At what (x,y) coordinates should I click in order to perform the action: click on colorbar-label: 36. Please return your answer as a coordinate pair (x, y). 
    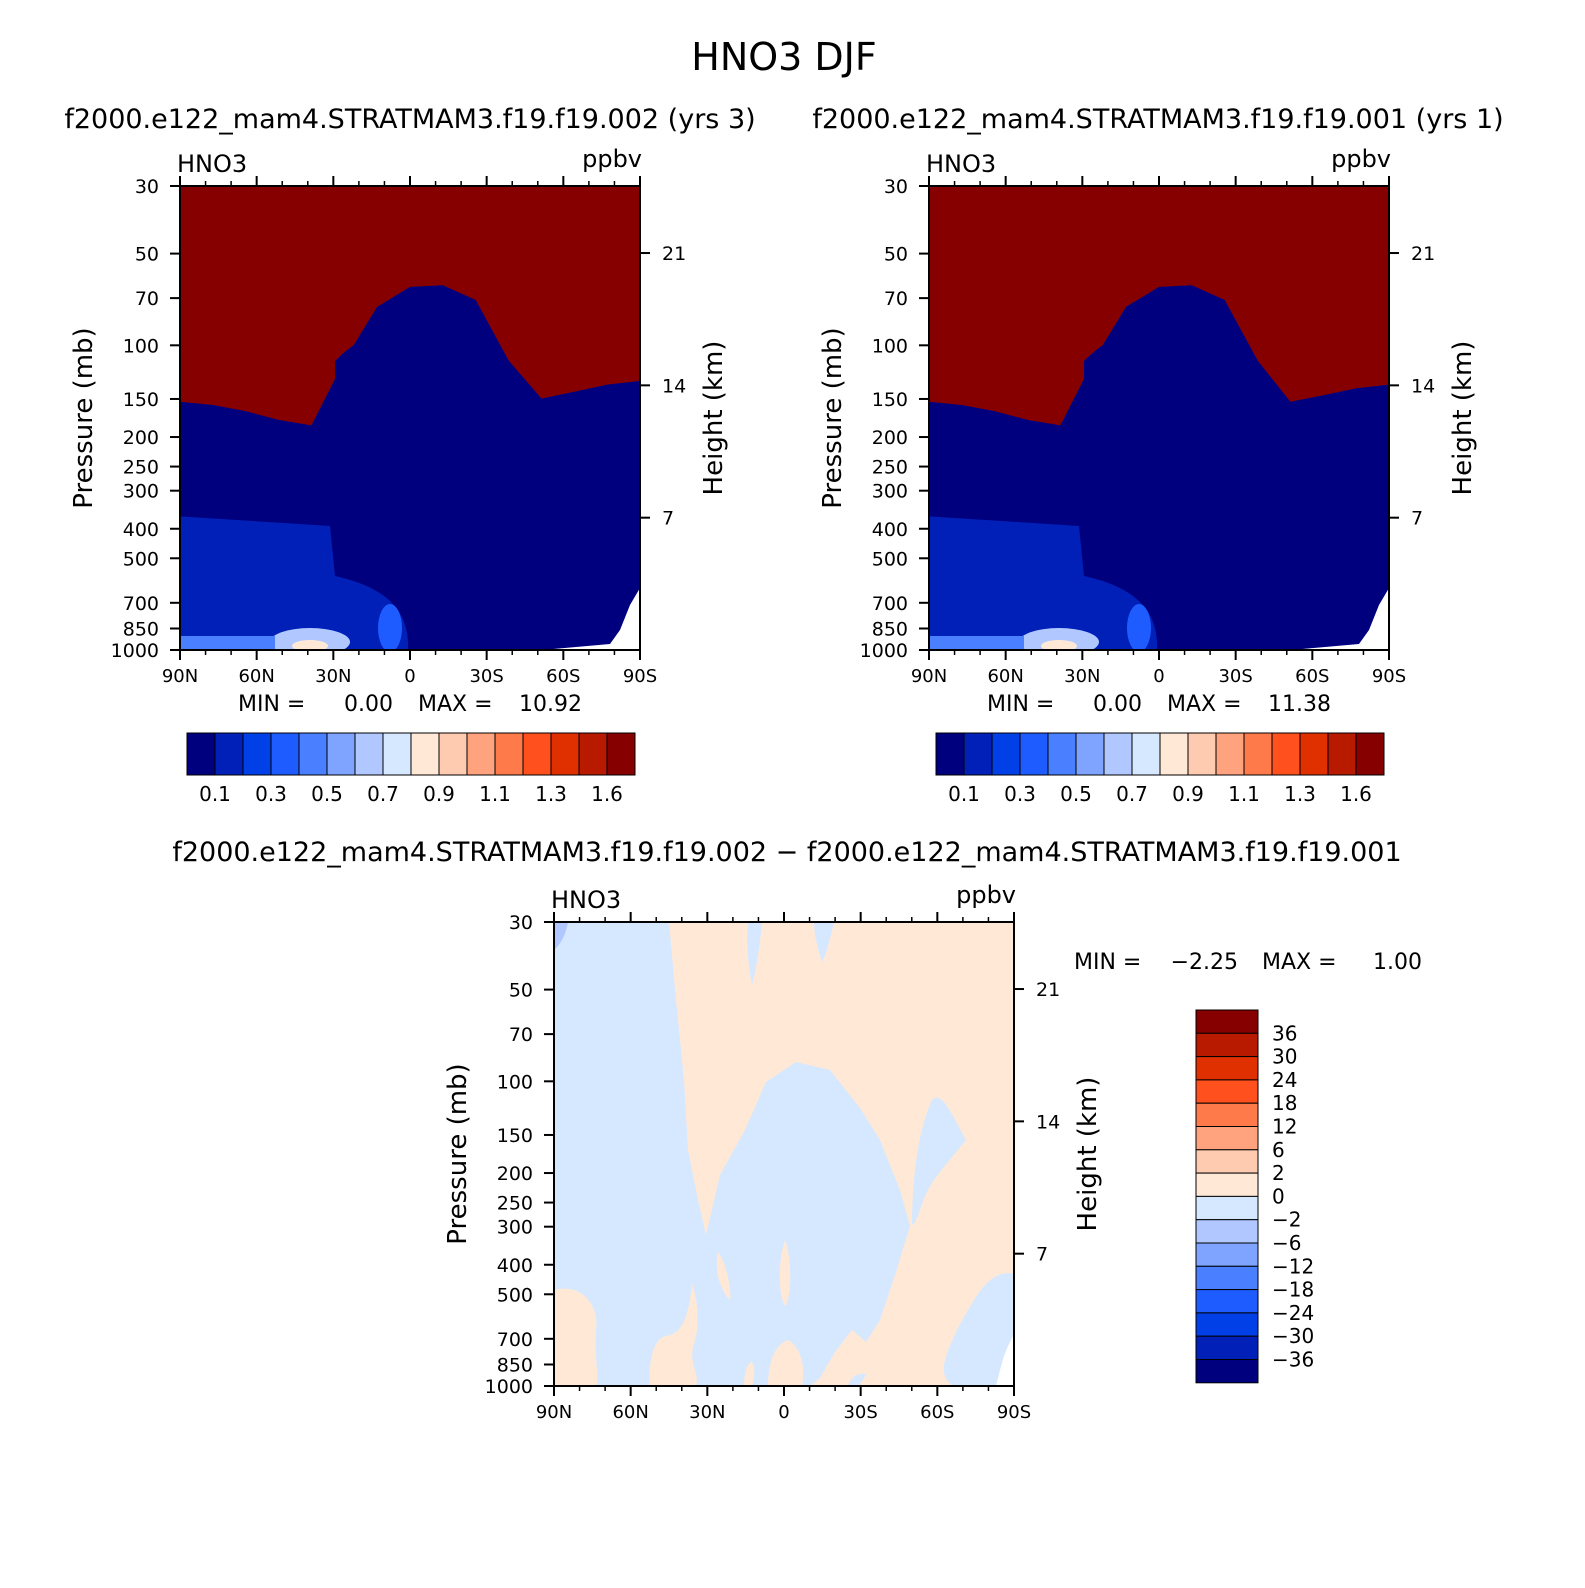
    Looking at the image, I should click on (1284, 1033).